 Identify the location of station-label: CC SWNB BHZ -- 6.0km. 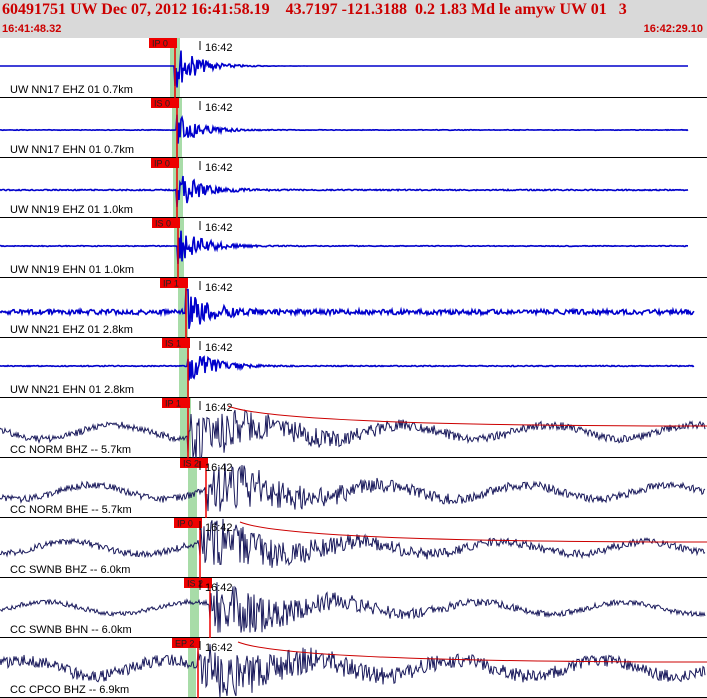
(70, 570).